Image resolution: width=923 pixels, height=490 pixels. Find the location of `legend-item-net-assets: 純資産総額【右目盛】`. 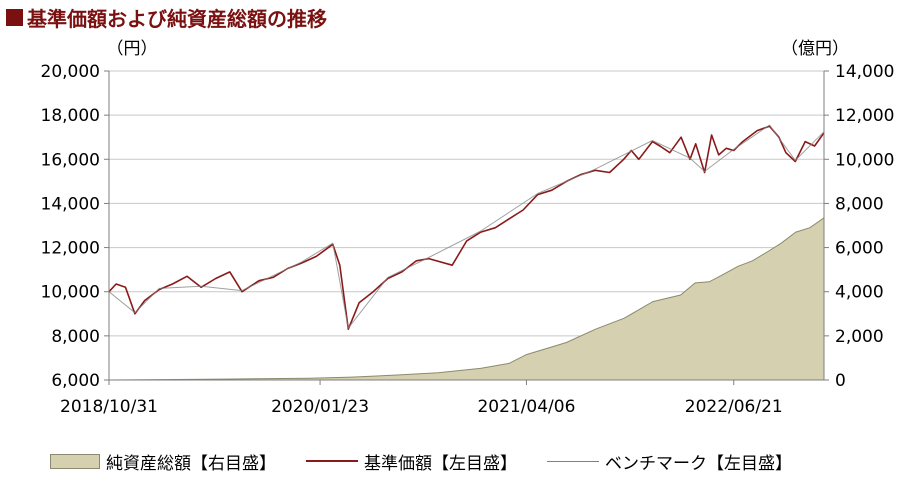

legend-item-net-assets: 純資産総額【右目盛】 is located at coordinates (163, 461).